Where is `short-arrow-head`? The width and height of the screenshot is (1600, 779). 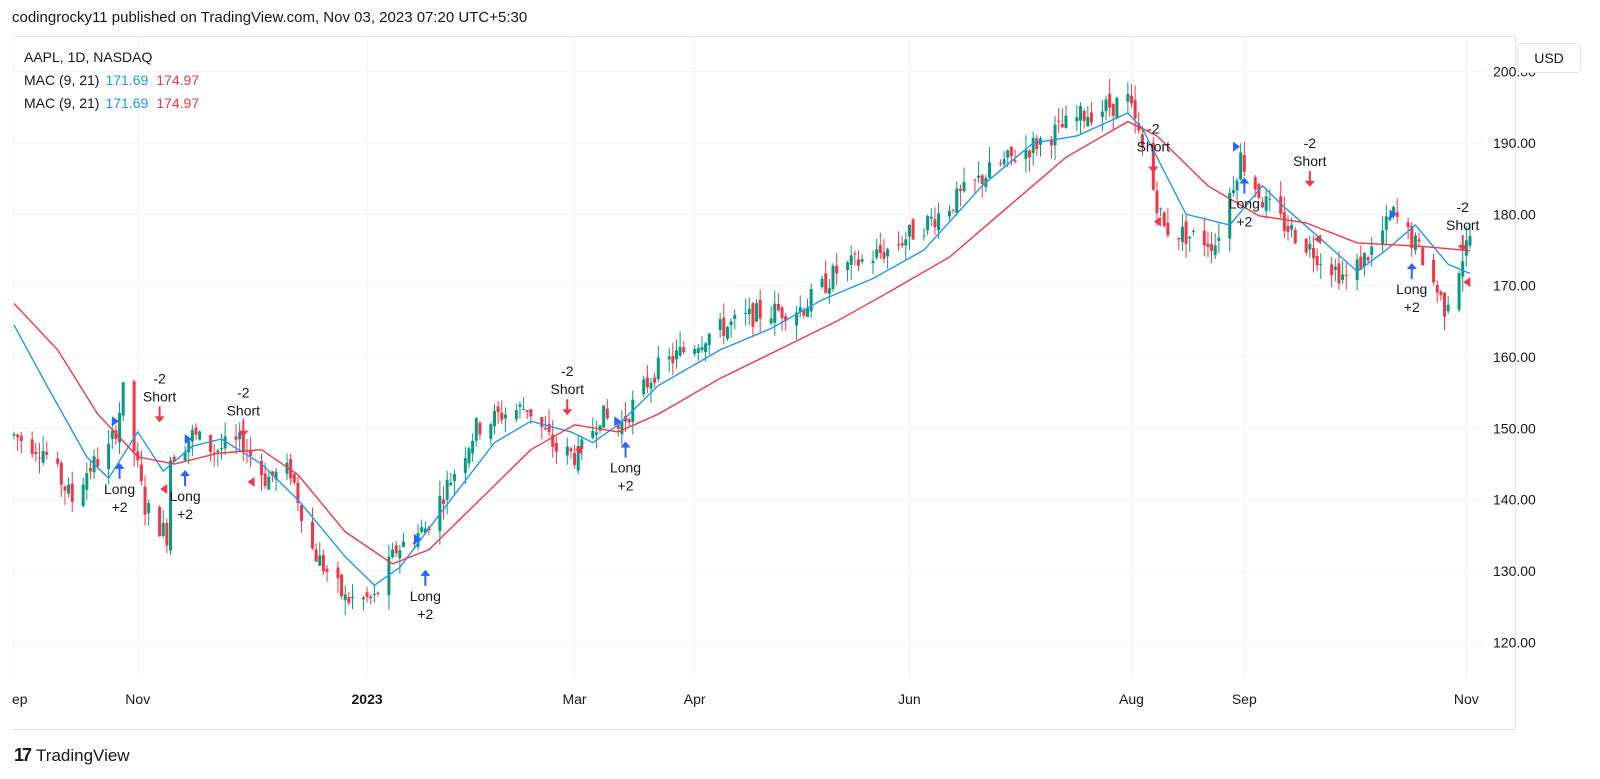 short-arrow-head is located at coordinates (243, 433).